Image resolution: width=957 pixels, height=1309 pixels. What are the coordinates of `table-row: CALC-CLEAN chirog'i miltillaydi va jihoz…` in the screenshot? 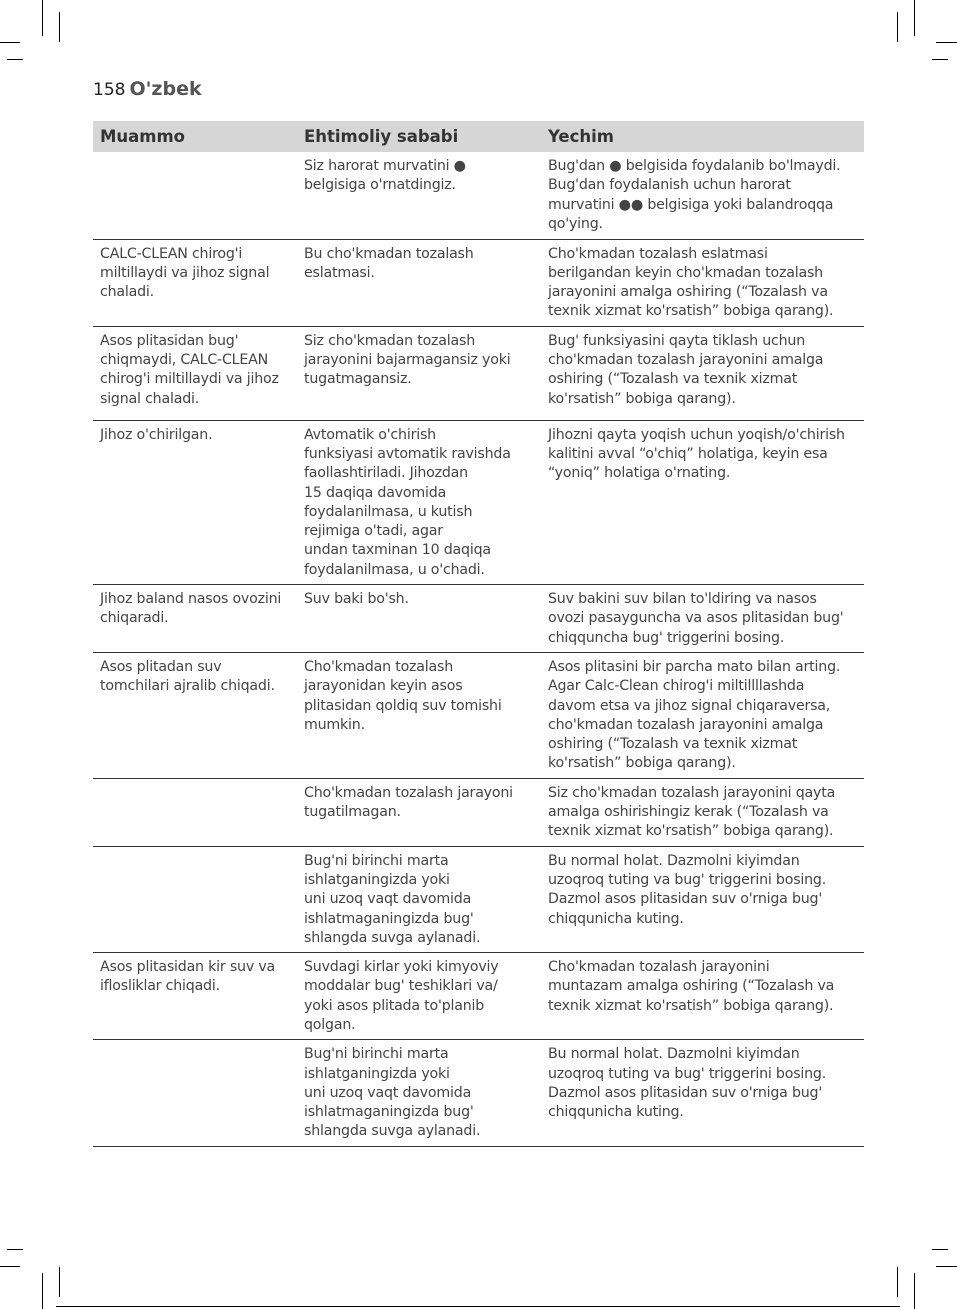 It's located at (478, 283).